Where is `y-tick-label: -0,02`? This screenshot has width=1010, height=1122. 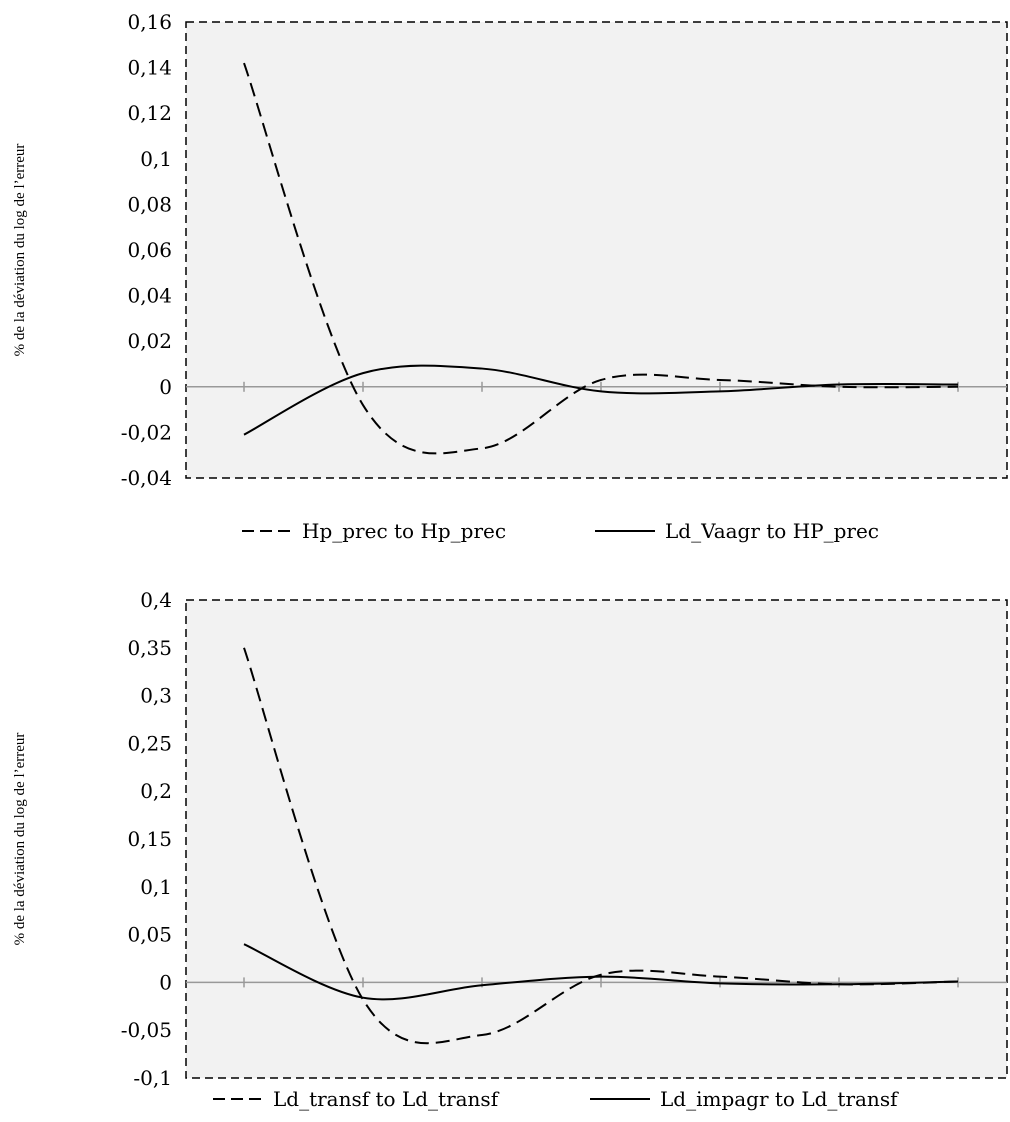
y-tick-label: -0,02 is located at coordinates (146, 432).